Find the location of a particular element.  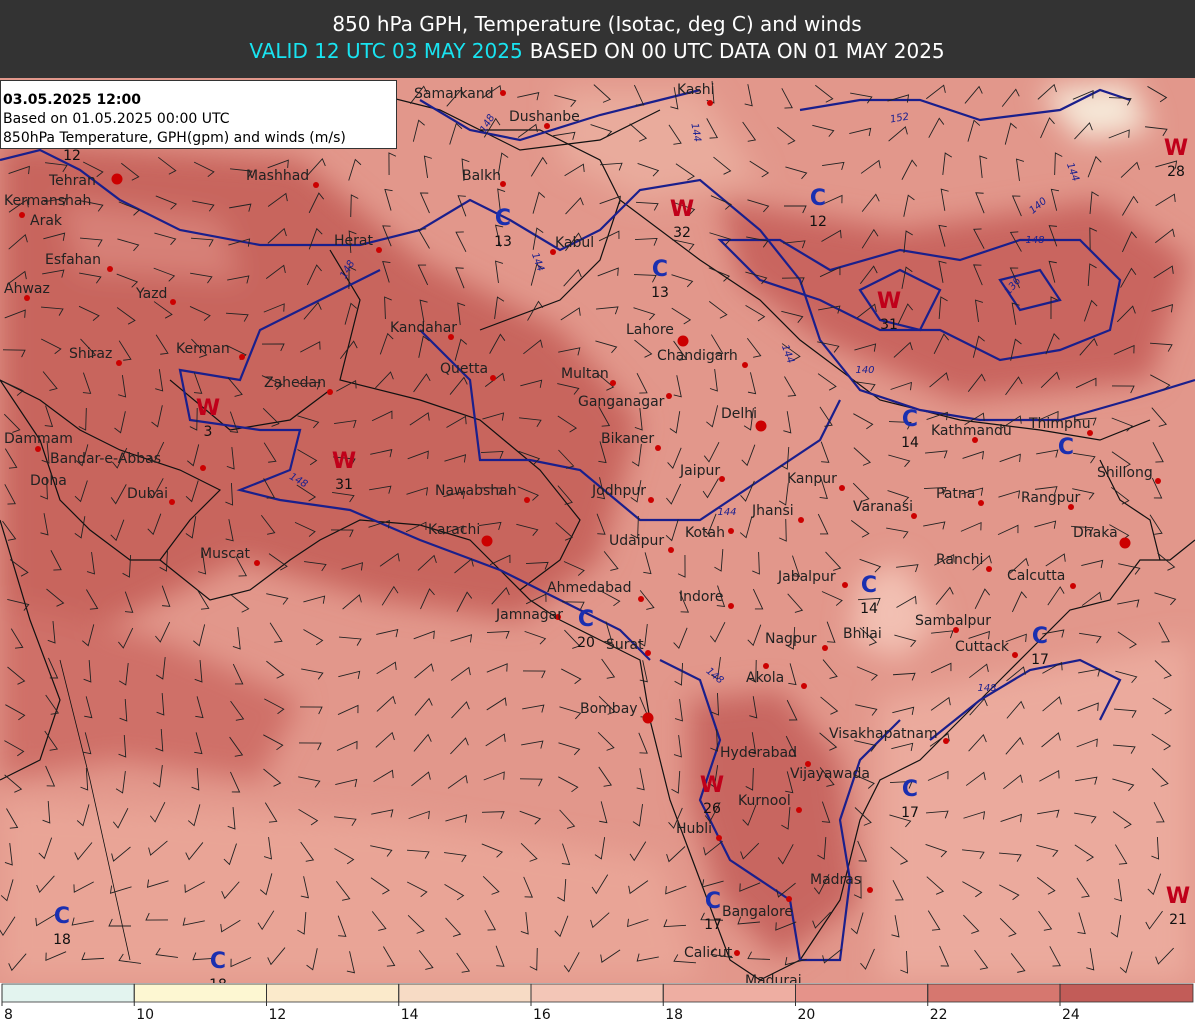

center-value: 18 is located at coordinates (62, 940).